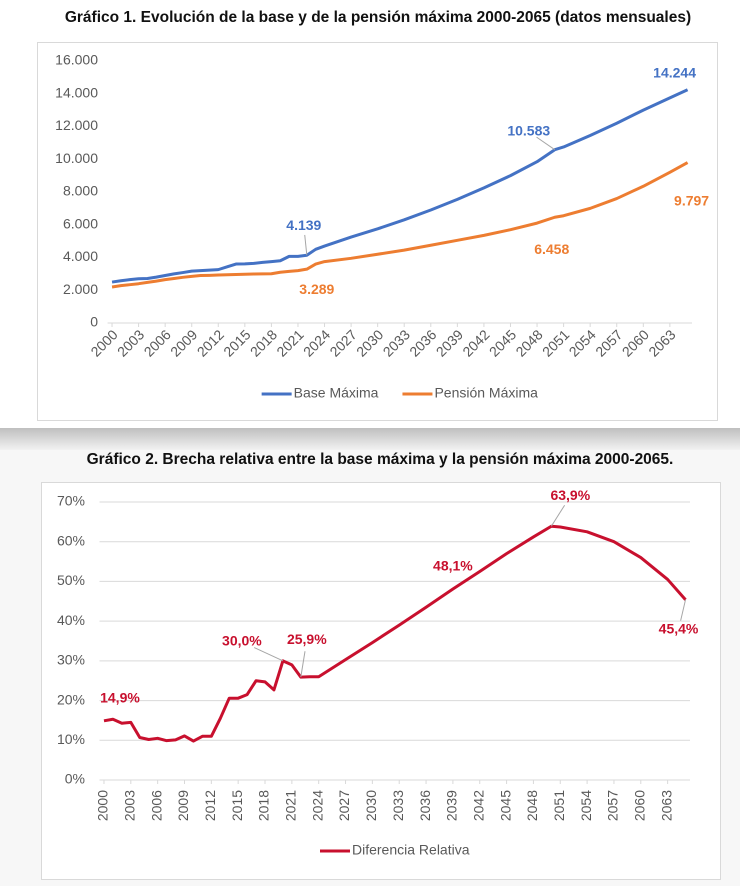 This screenshot has height=886, width=740. Describe the element at coordinates (264, 805) in the screenshot. I see `x-tick-label: 2018` at that location.